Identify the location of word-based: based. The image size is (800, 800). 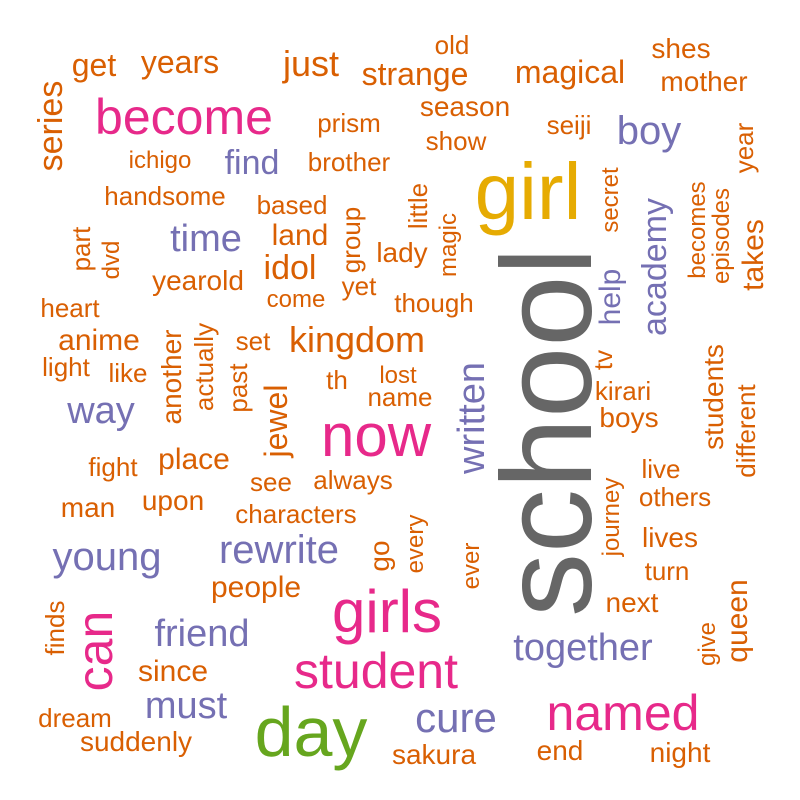
(292, 205).